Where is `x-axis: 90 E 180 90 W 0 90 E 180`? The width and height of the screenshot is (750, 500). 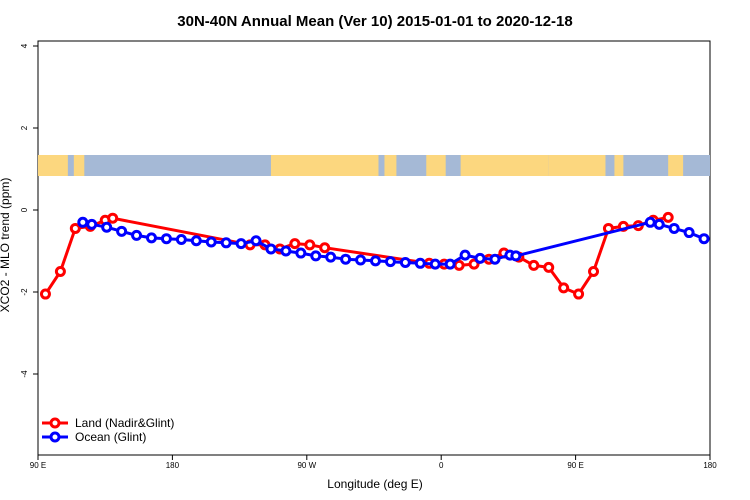 x-axis: 90 E 180 90 W 0 90 E 180 is located at coordinates (373, 462).